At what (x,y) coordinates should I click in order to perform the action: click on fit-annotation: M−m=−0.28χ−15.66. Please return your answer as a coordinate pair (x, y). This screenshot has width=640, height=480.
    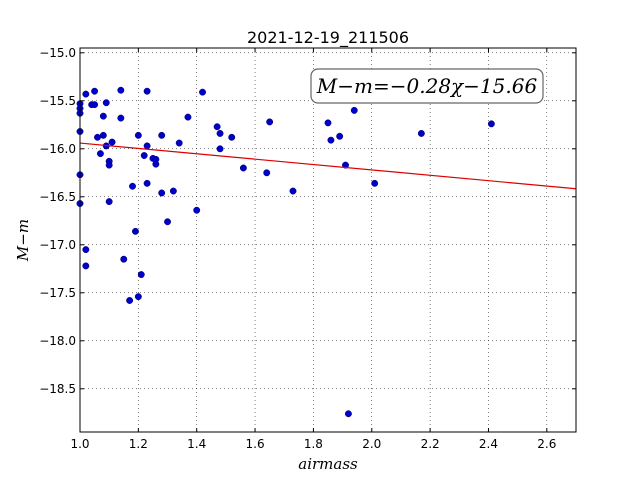
    Looking at the image, I should click on (427, 86).